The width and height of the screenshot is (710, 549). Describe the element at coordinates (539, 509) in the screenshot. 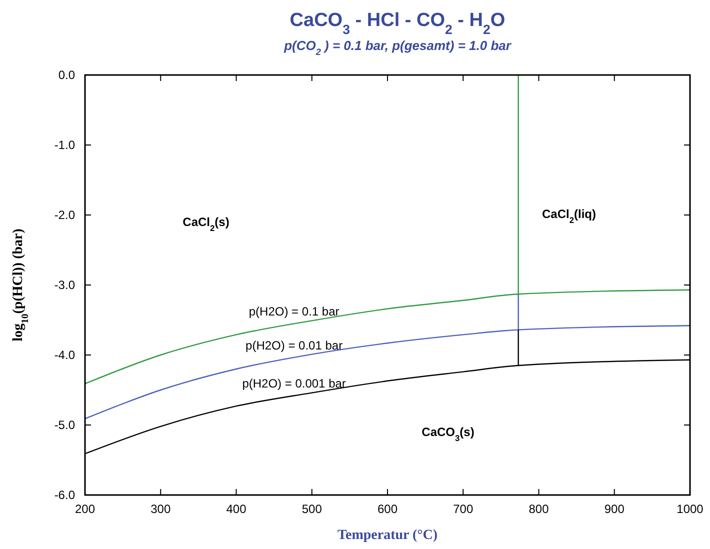

I see `x-tick-label: 800` at that location.